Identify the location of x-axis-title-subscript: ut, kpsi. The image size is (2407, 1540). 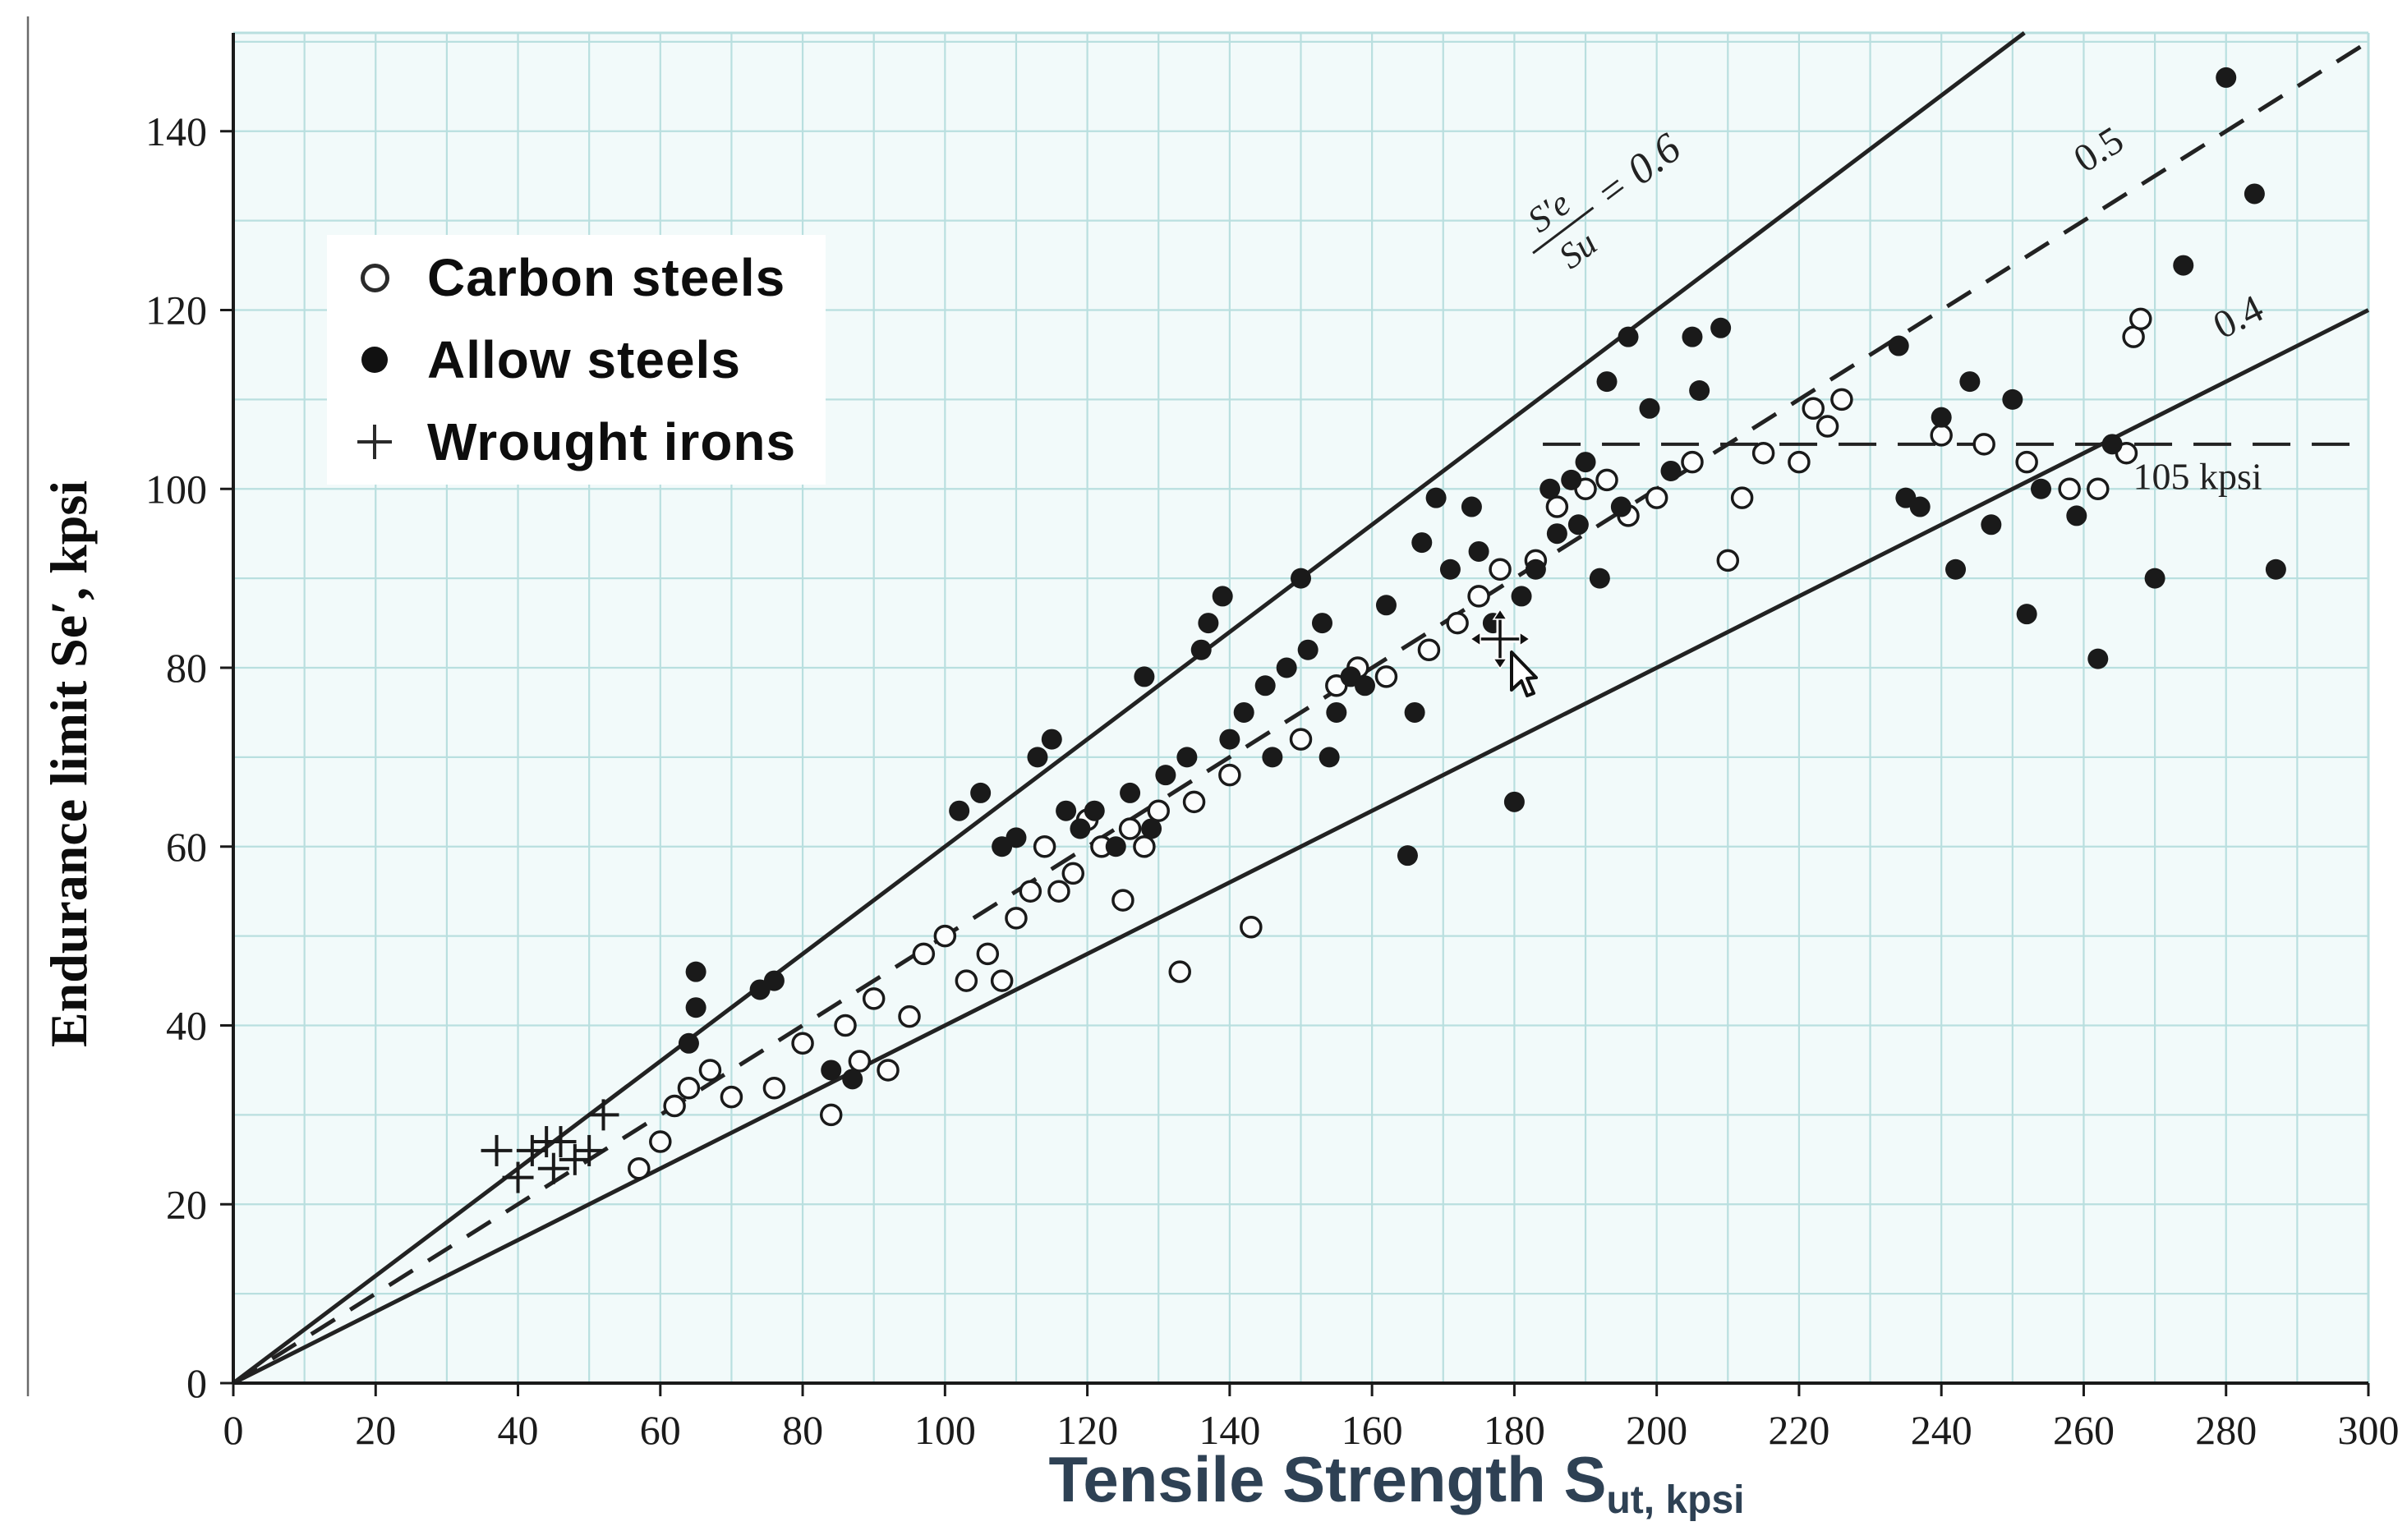
(1675, 1500).